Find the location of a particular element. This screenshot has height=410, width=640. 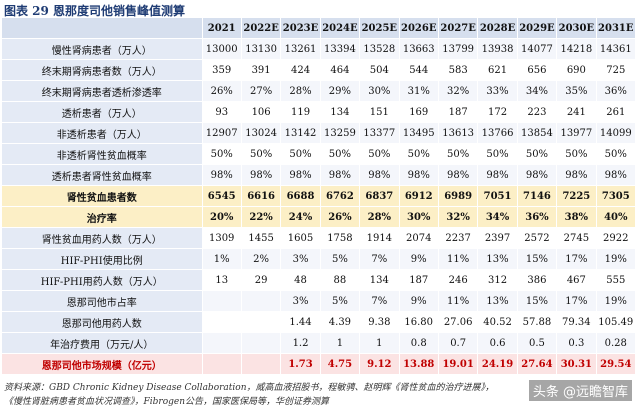

cell: 29.54 is located at coordinates (616, 364).